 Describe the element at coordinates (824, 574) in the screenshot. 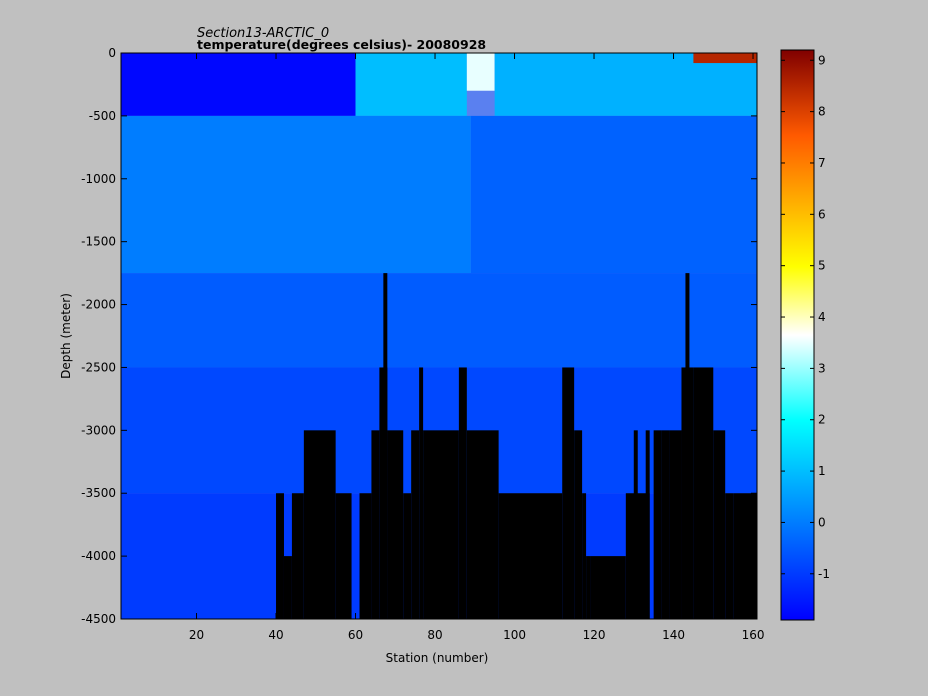

I see `colorbar-tick-label: -1` at that location.